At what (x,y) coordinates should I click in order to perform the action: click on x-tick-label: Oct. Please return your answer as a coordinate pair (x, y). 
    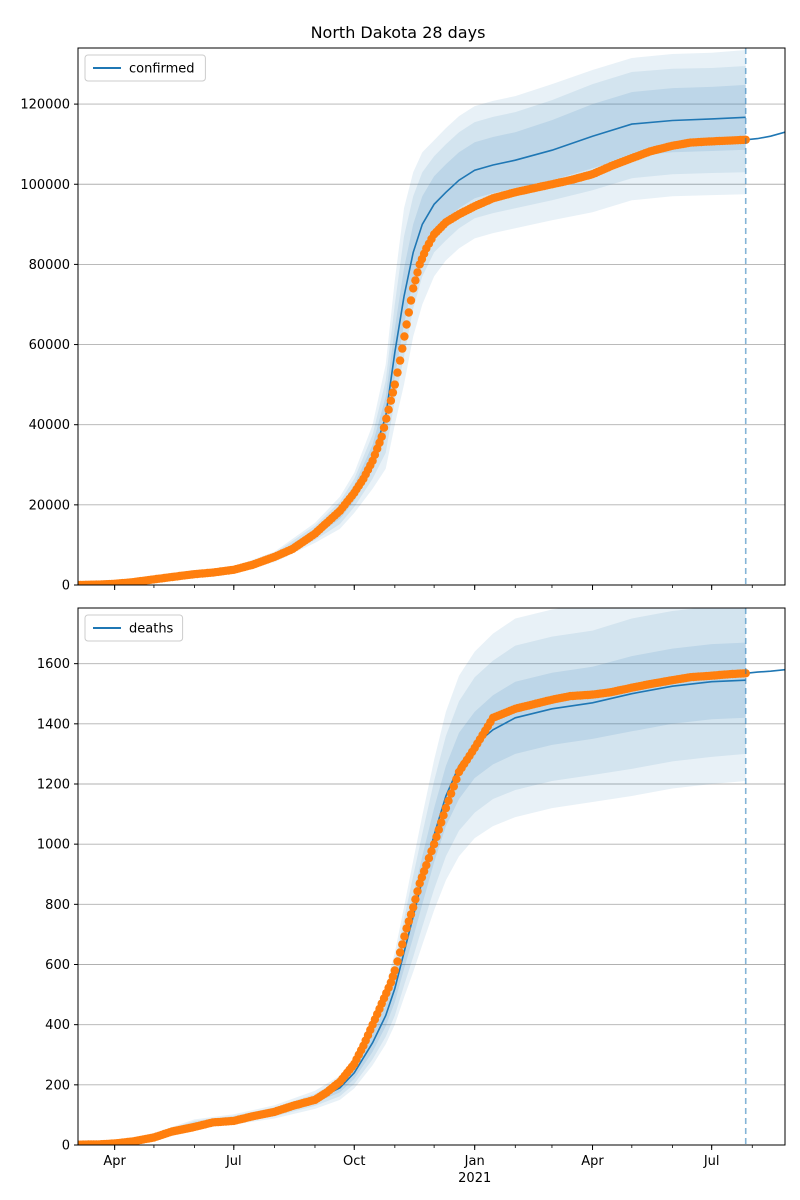
    Looking at the image, I should click on (354, 1161).